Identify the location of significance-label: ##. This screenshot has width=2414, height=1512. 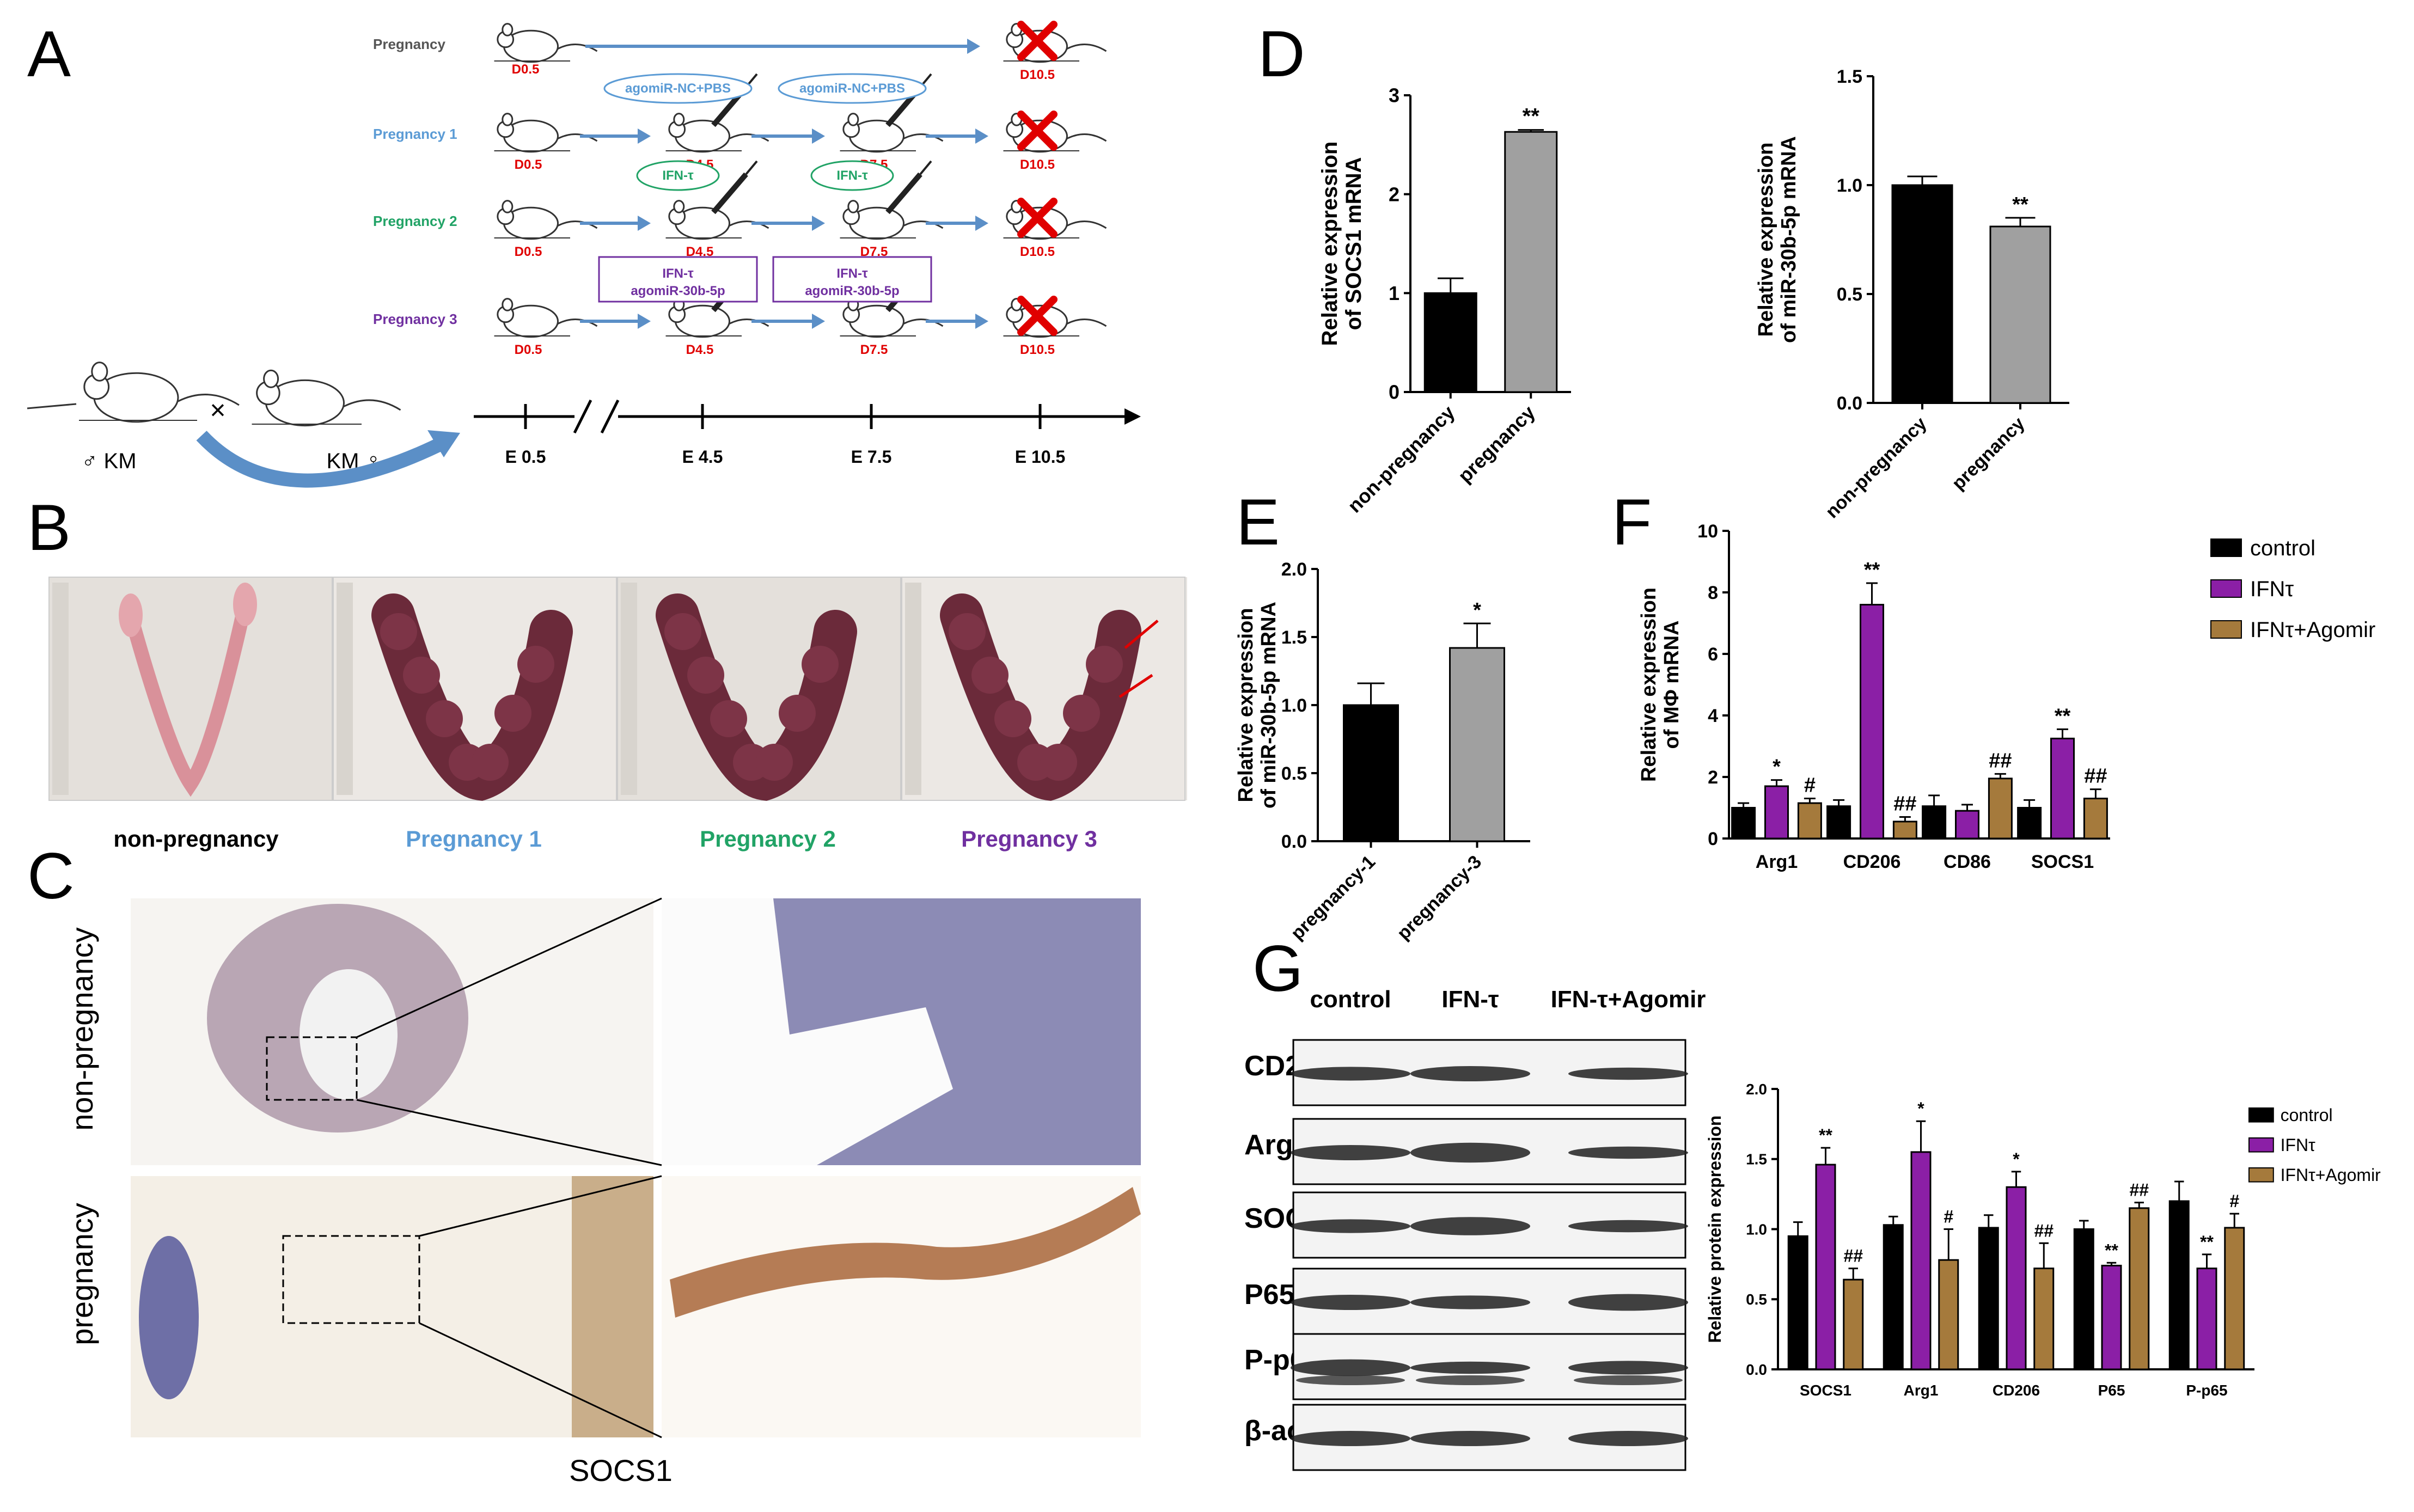
(2044, 1230).